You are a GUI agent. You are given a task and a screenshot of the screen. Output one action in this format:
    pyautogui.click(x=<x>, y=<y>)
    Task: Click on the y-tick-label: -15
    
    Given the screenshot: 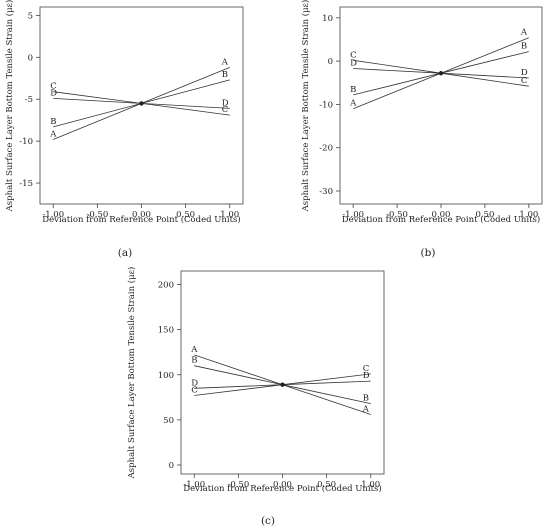 What is the action you would take?
    pyautogui.click(x=26, y=184)
    